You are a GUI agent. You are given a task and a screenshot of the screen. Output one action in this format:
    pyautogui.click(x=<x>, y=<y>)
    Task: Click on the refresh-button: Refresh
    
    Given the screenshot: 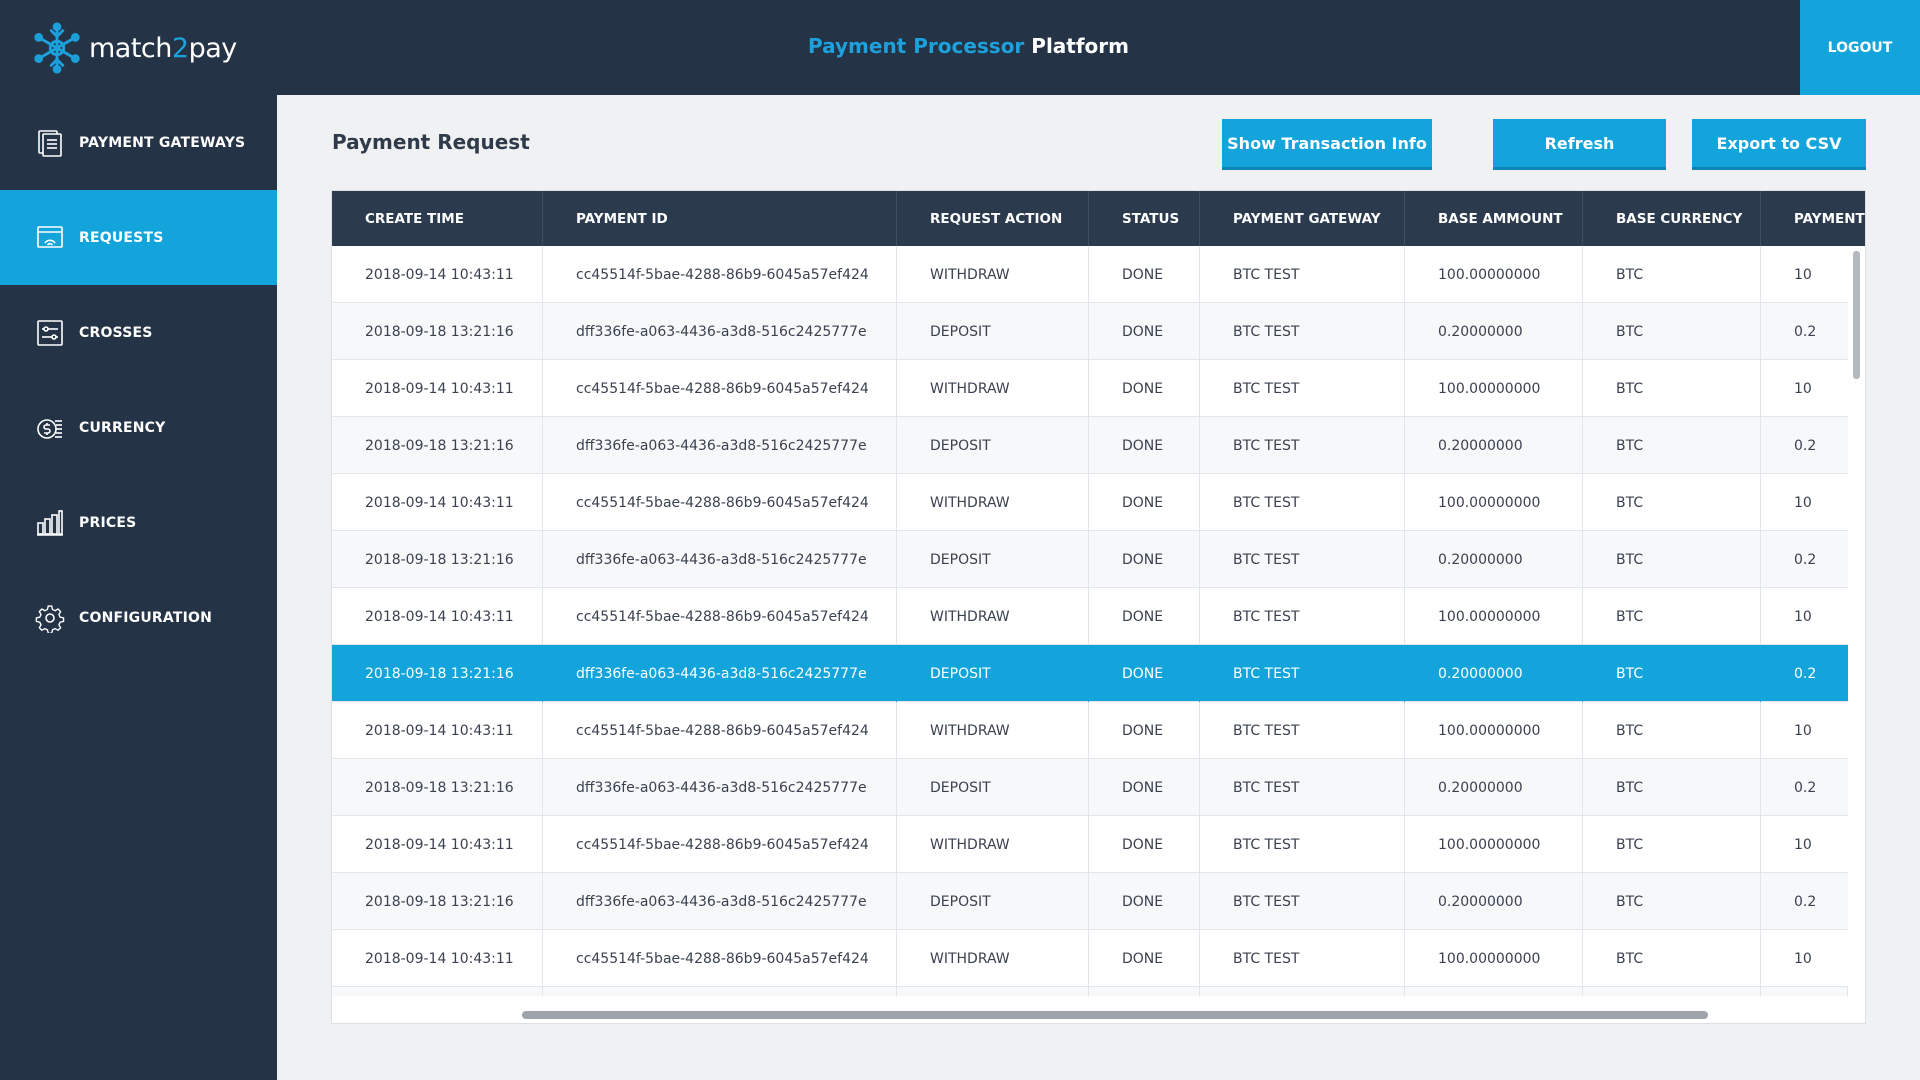 What is the action you would take?
    pyautogui.click(x=1579, y=144)
    